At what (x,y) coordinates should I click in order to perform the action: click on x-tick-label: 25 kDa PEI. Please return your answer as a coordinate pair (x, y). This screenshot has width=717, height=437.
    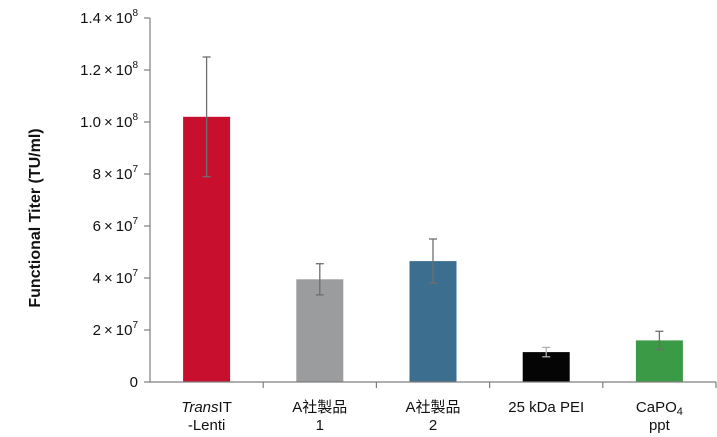
    Looking at the image, I should click on (546, 407).